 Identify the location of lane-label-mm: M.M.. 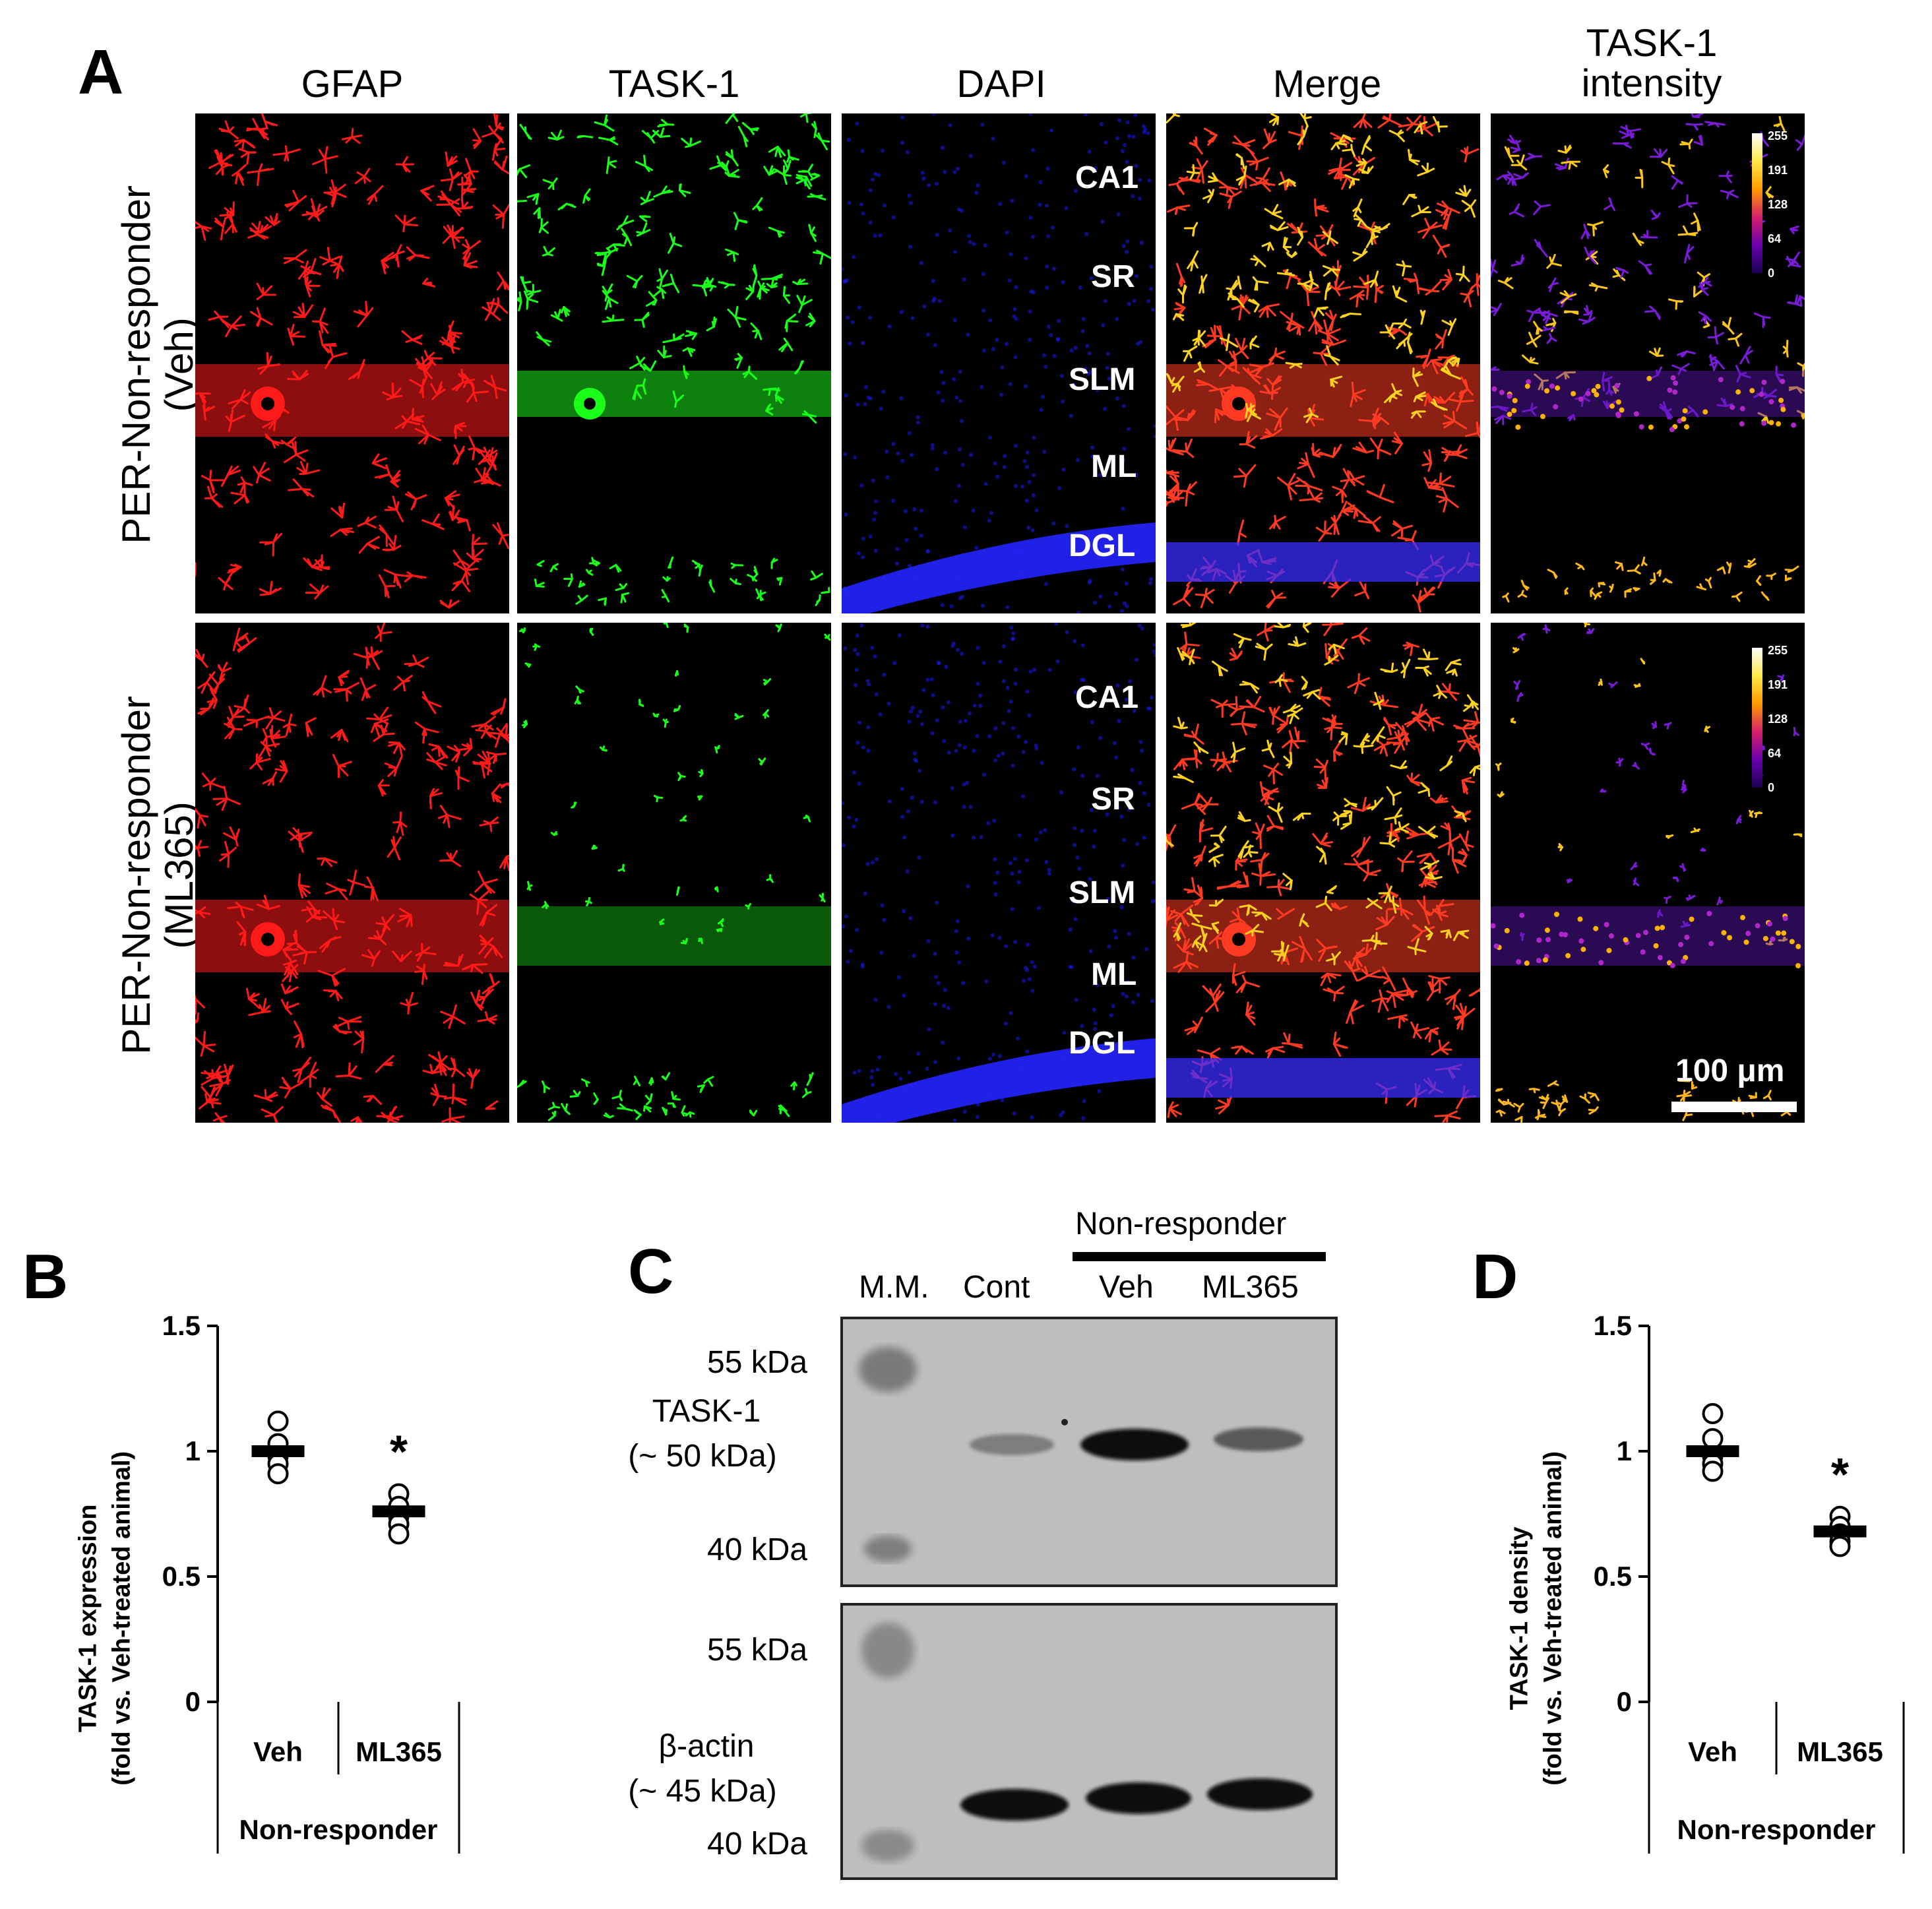
(894, 1287).